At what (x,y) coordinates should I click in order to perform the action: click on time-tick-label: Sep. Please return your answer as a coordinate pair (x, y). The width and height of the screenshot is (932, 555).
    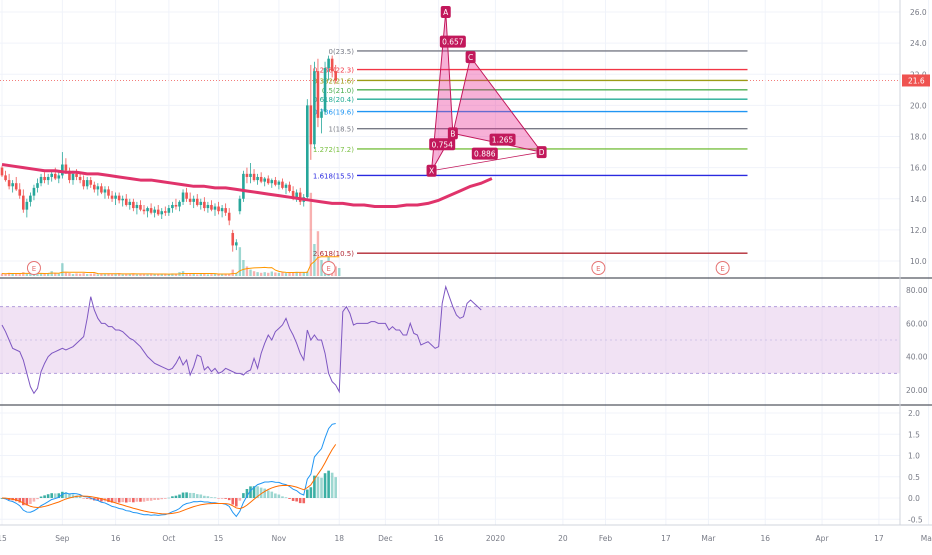
    Looking at the image, I should click on (62, 538).